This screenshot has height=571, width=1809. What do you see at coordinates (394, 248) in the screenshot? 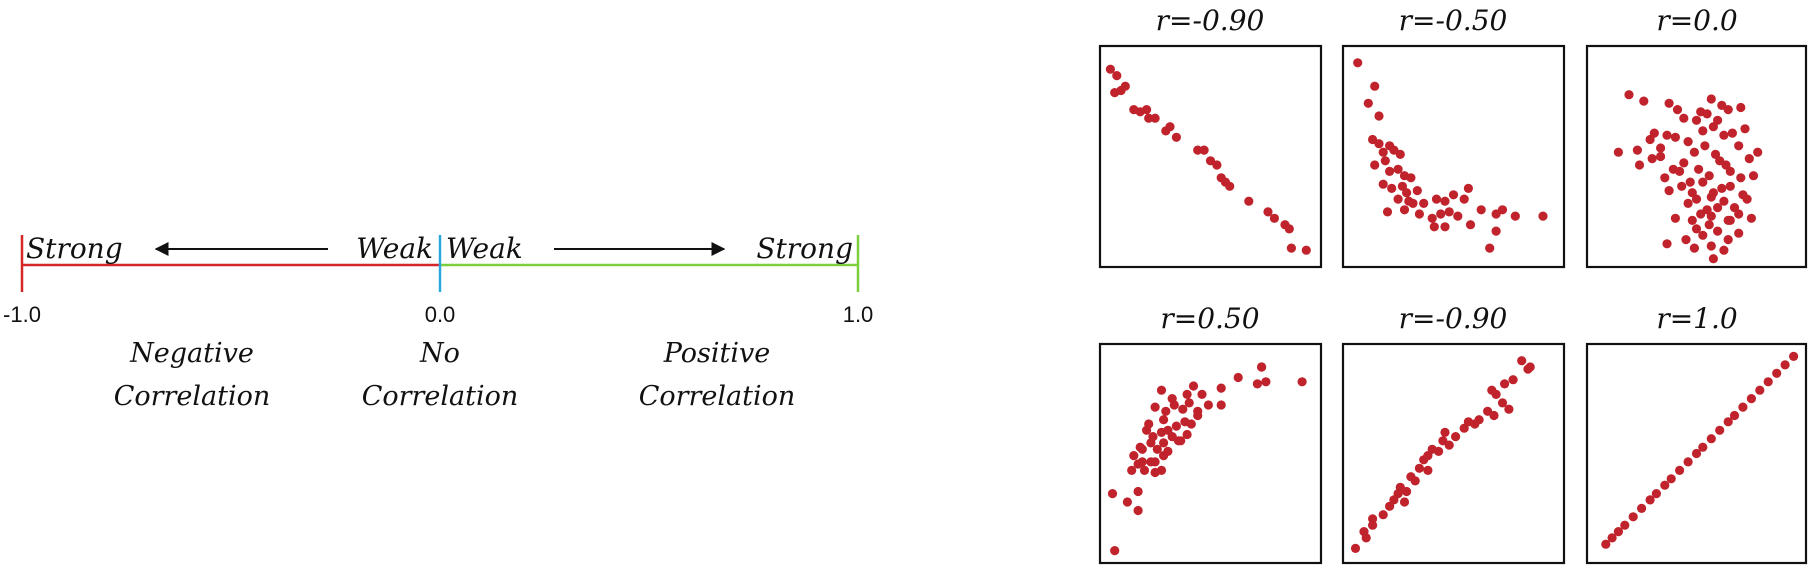
I see `neg-weak-label: Weak` at bounding box center [394, 248].